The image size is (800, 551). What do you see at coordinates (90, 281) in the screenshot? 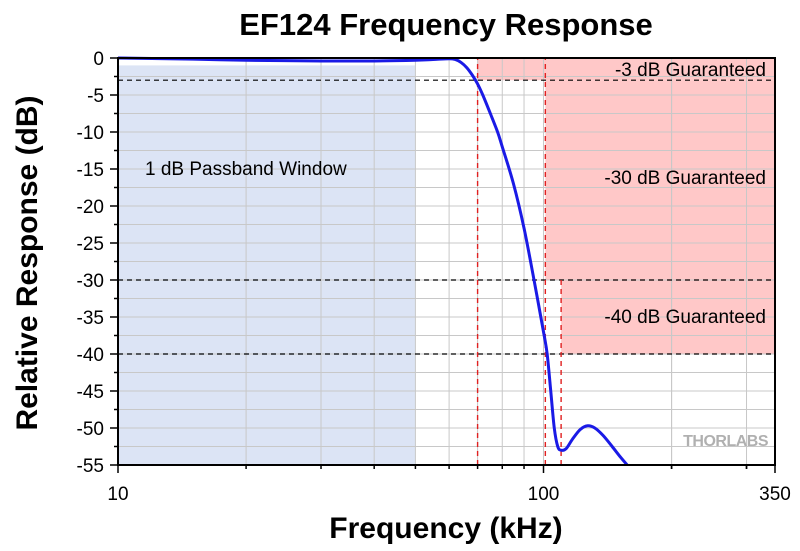
I see `y-tick-label: -30` at bounding box center [90, 281].